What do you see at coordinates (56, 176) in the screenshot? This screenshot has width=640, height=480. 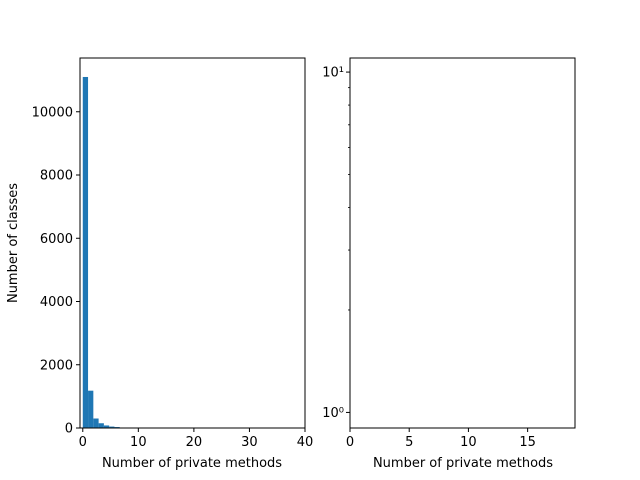 I see `y-tick-label: 8000` at bounding box center [56, 176].